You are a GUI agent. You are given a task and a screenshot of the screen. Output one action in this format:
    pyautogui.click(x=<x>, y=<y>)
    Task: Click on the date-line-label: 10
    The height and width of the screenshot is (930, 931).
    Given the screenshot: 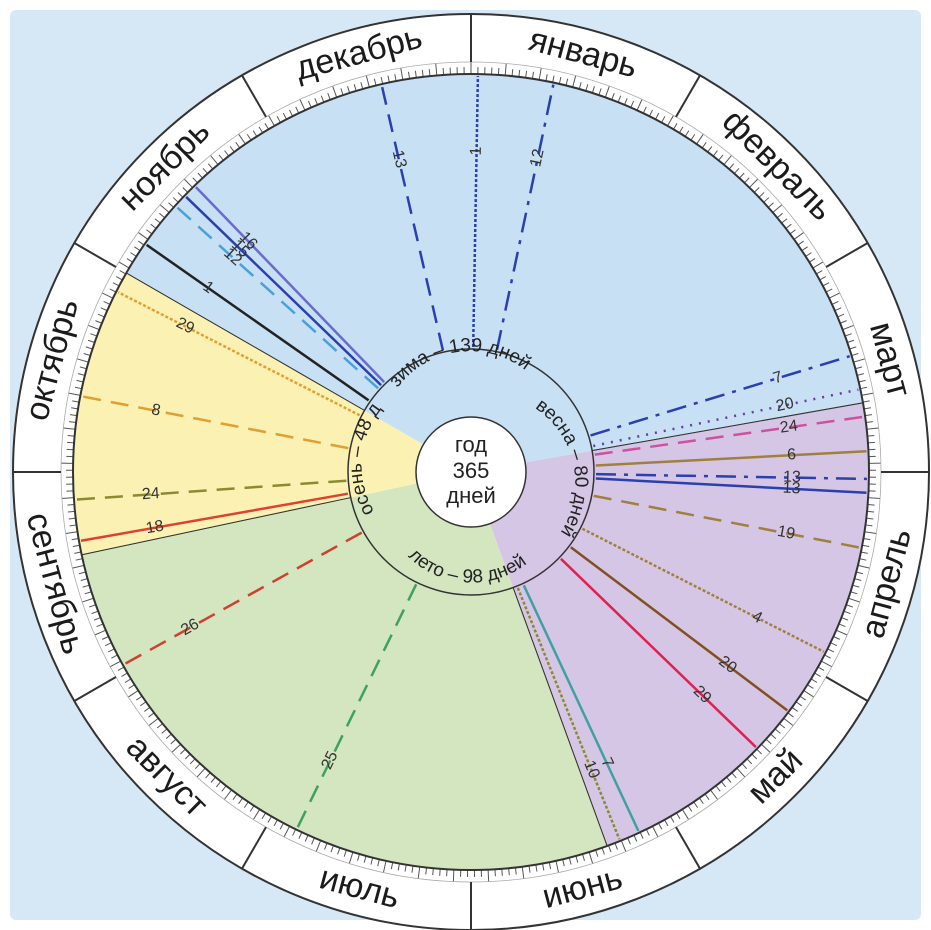 What is the action you would take?
    pyautogui.click(x=591, y=769)
    